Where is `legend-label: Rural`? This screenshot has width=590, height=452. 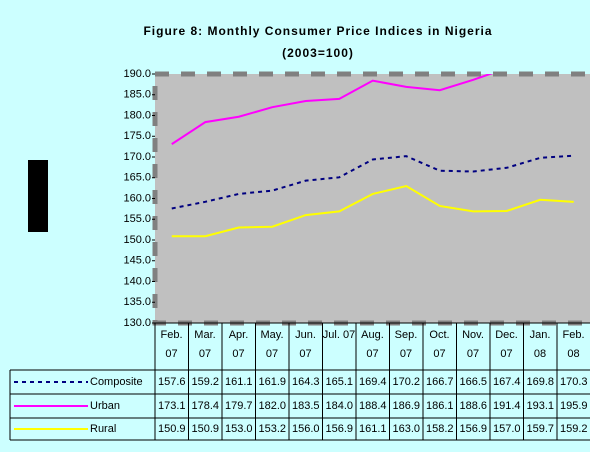 legend-label: Rural is located at coordinates (103, 429).